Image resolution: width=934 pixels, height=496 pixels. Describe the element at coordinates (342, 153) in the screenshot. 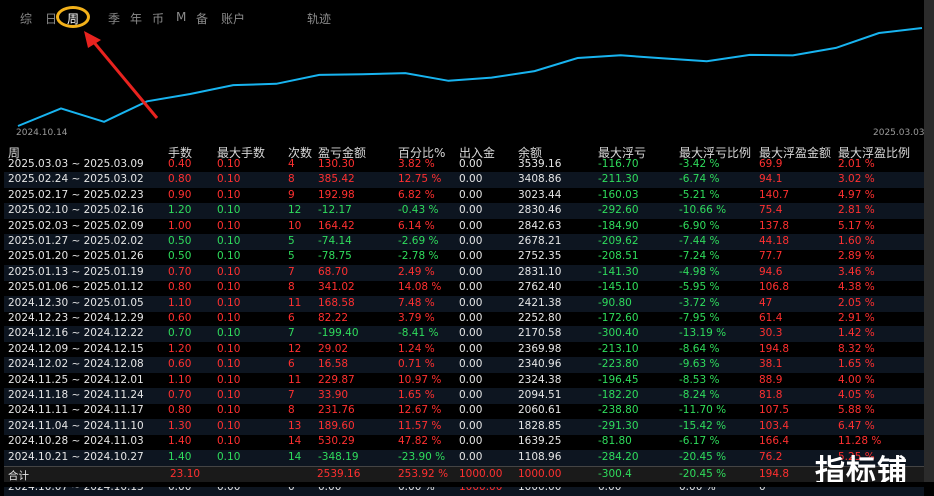

I see `column-header-4: 盈亏金额` at that location.